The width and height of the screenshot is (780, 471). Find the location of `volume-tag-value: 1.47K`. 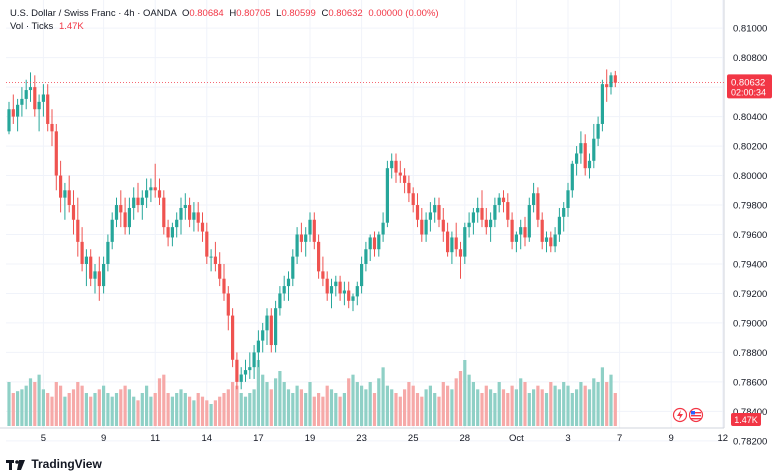

volume-tag-value: 1.47K is located at coordinates (746, 420).